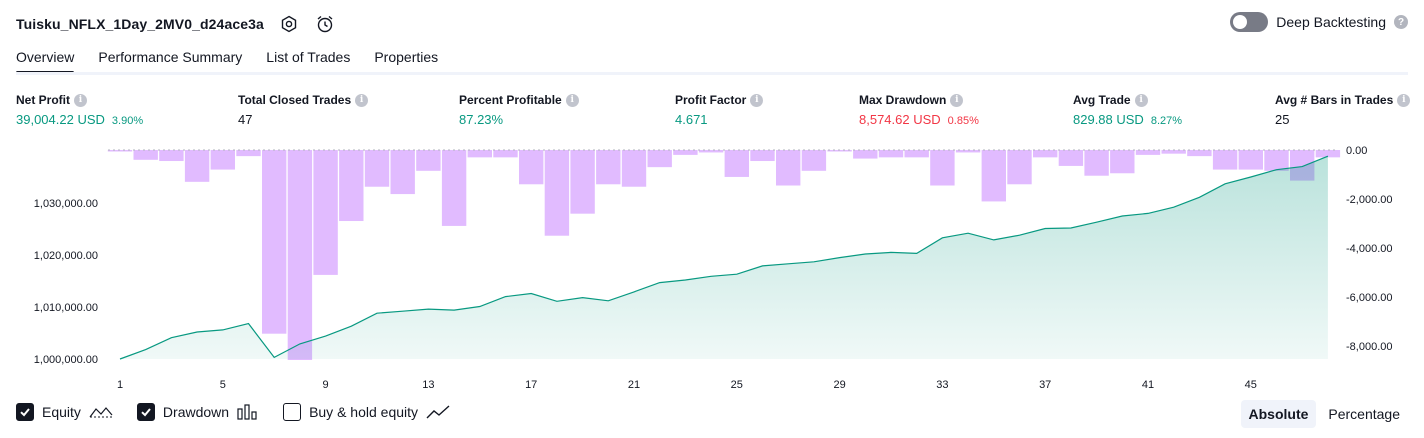 The width and height of the screenshot is (1424, 438). I want to click on right-axis-tick: -6,000.00, so click(1369, 298).